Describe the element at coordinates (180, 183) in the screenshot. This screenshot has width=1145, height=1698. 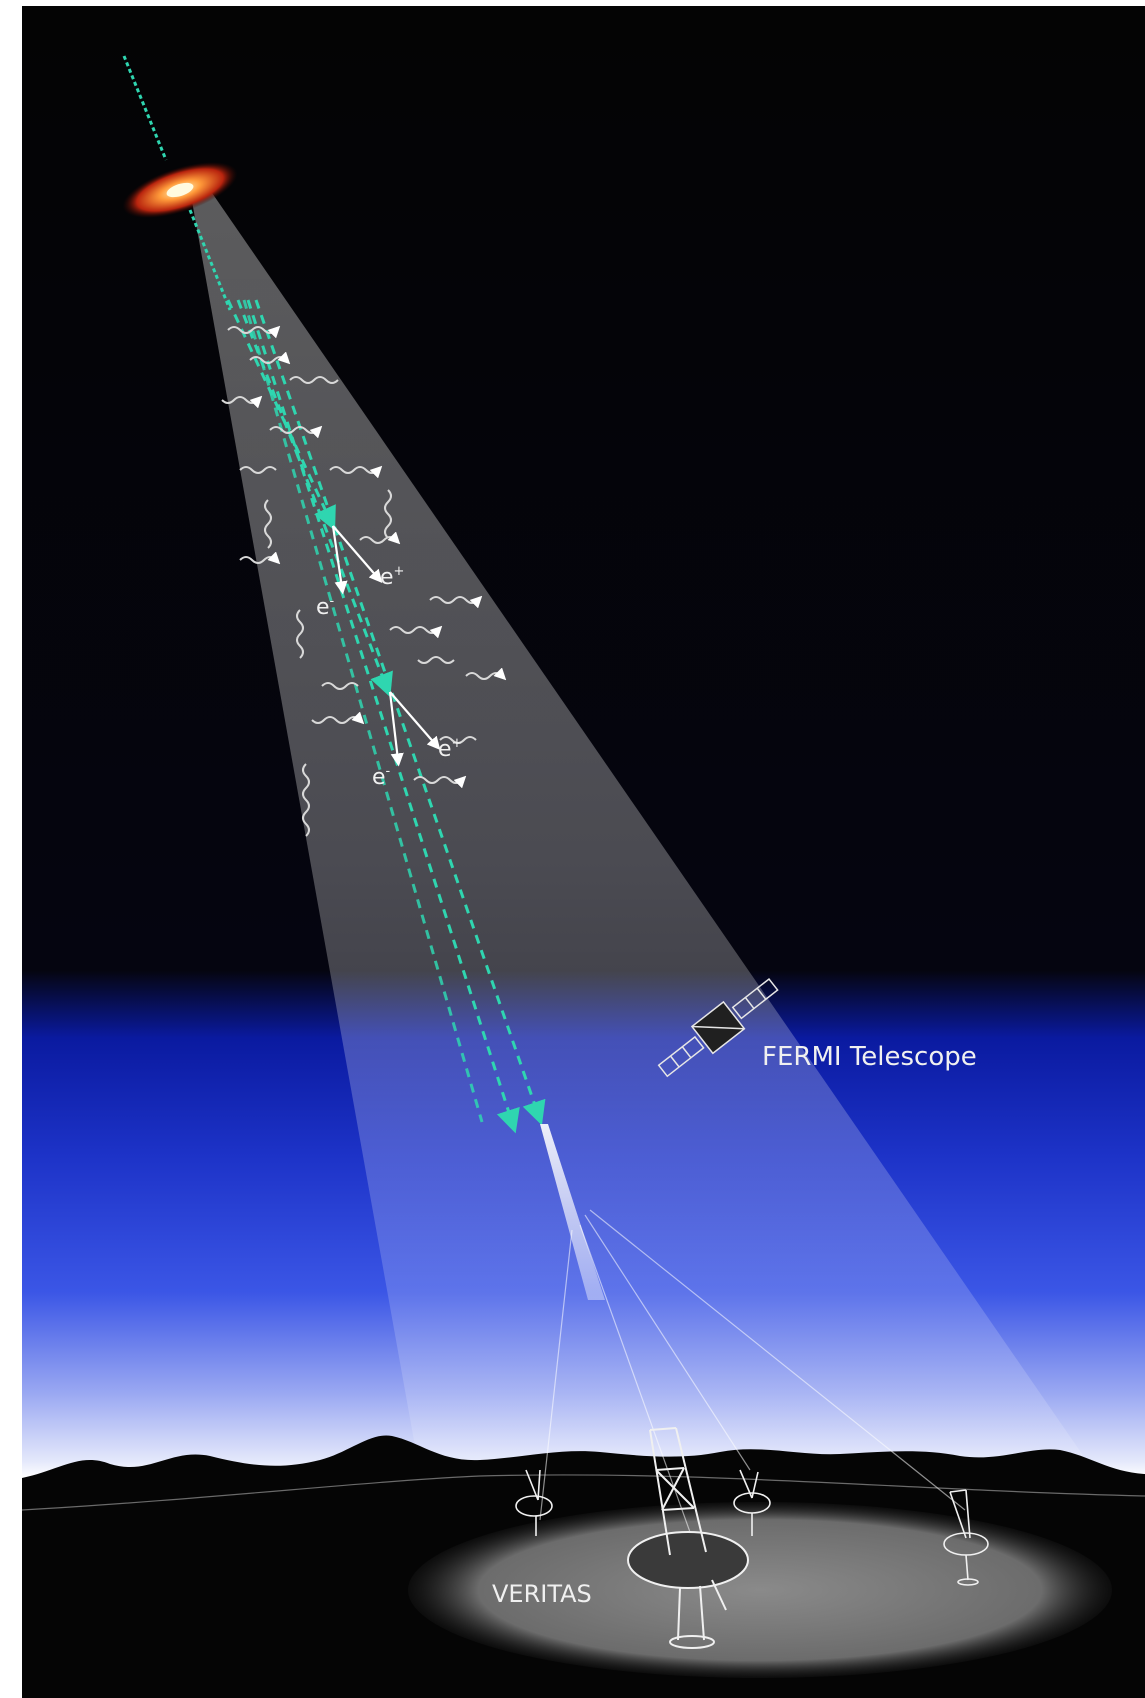
I see `blazar-source` at that location.